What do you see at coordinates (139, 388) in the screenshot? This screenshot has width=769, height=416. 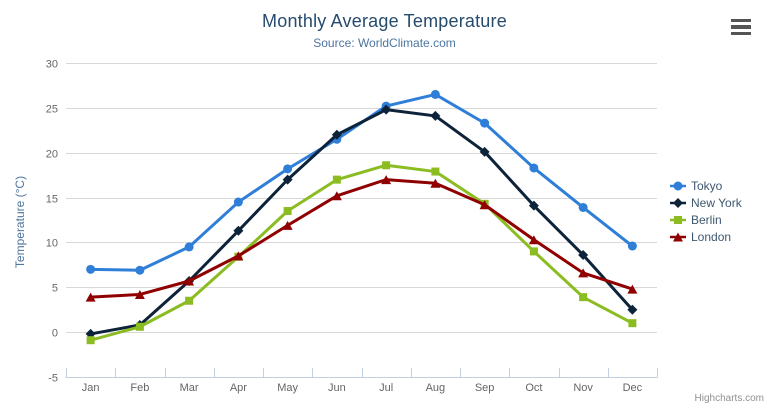 I see `x-tick-label: Feb` at bounding box center [139, 388].